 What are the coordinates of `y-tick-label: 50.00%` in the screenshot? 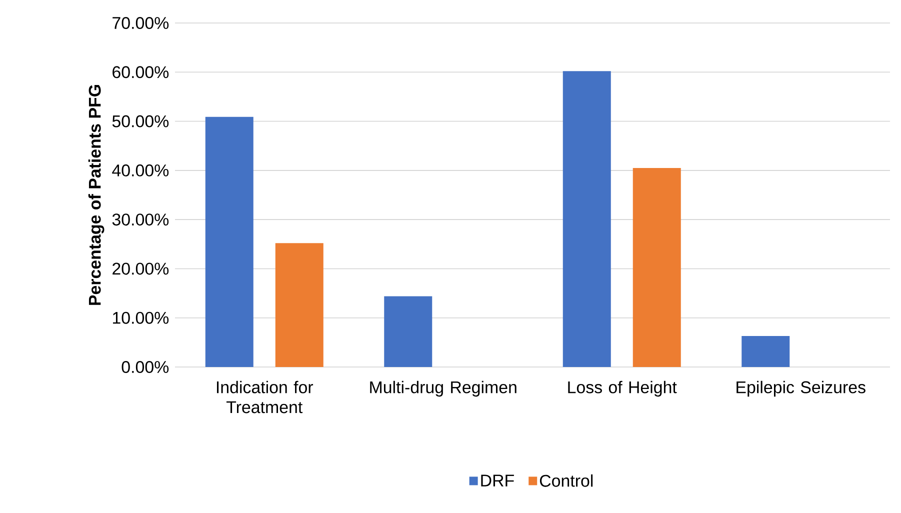 It's located at (140, 121).